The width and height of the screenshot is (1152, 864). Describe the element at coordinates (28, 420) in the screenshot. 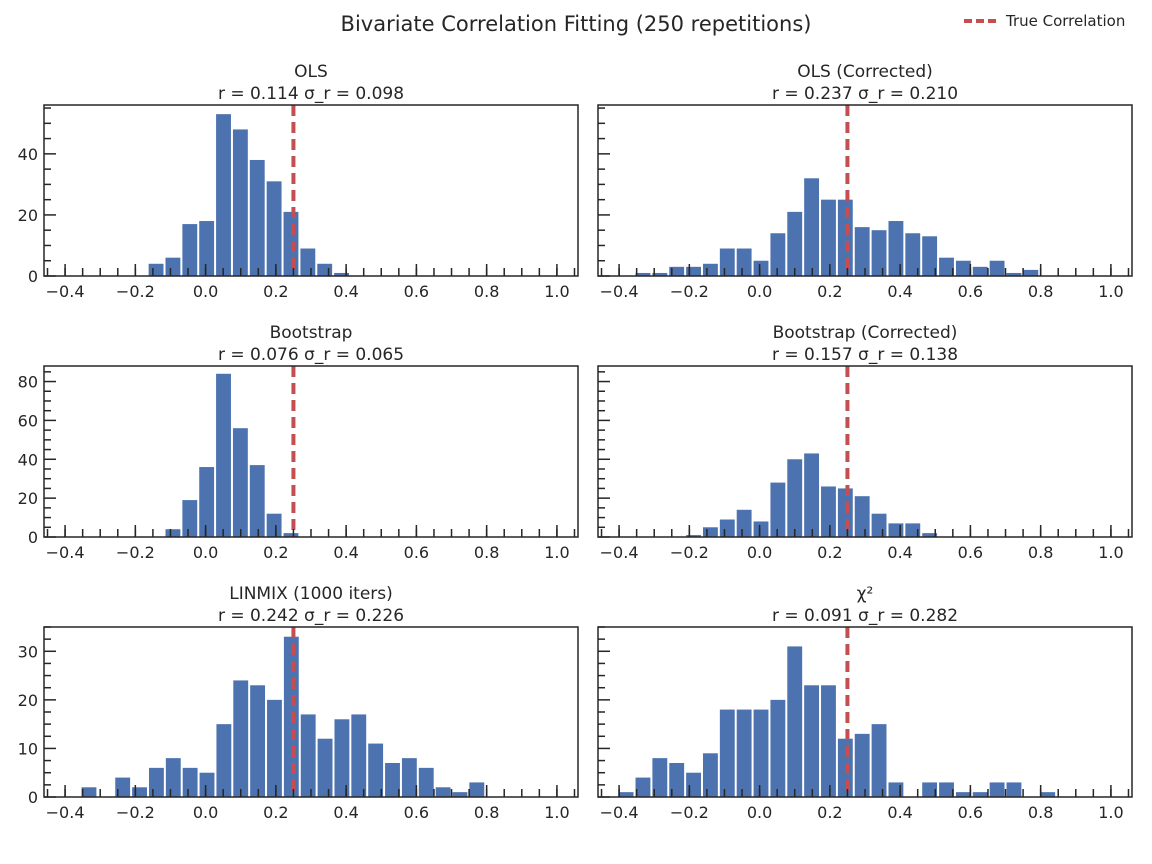

I see `y-tick-label: 60` at that location.